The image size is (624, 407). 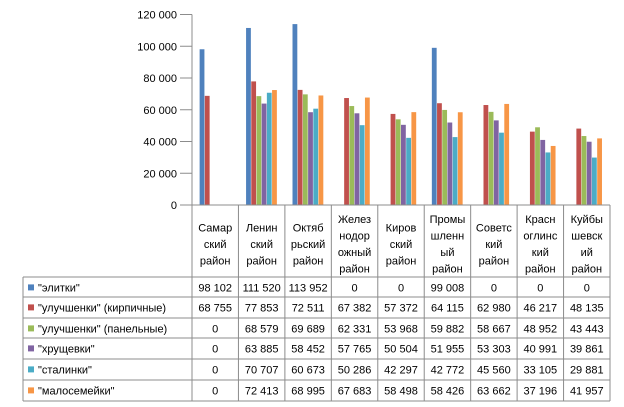 I want to click on data-label: 67 683, so click(x=355, y=391).